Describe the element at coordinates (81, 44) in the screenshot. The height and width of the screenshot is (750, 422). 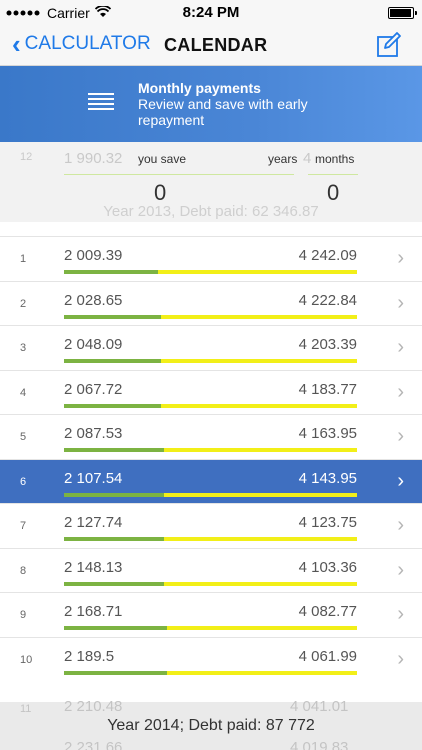
I see `back-button: ‹ CALCULATOR` at that location.